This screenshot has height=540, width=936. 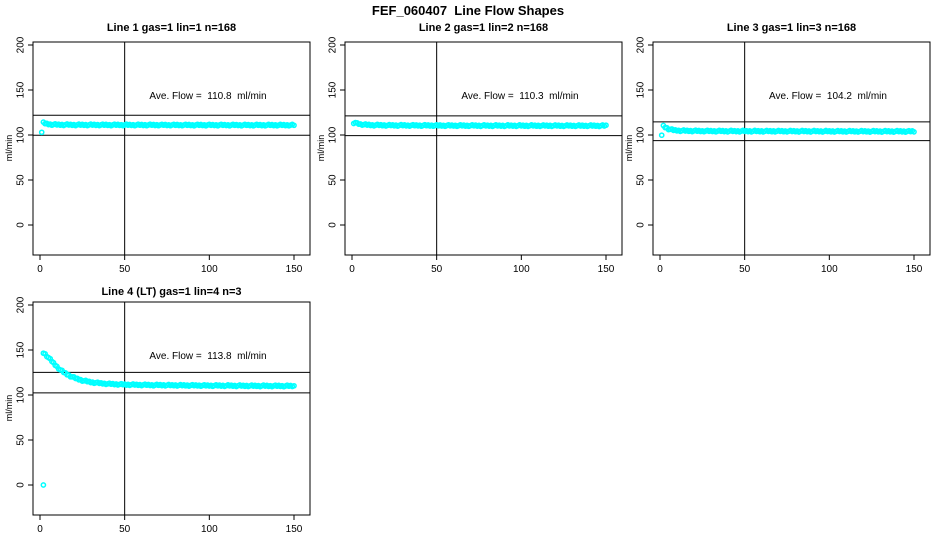 What do you see at coordinates (207, 356) in the screenshot?
I see `ave-flow-annotation: Ave. Flow = 113.8 ml/min` at bounding box center [207, 356].